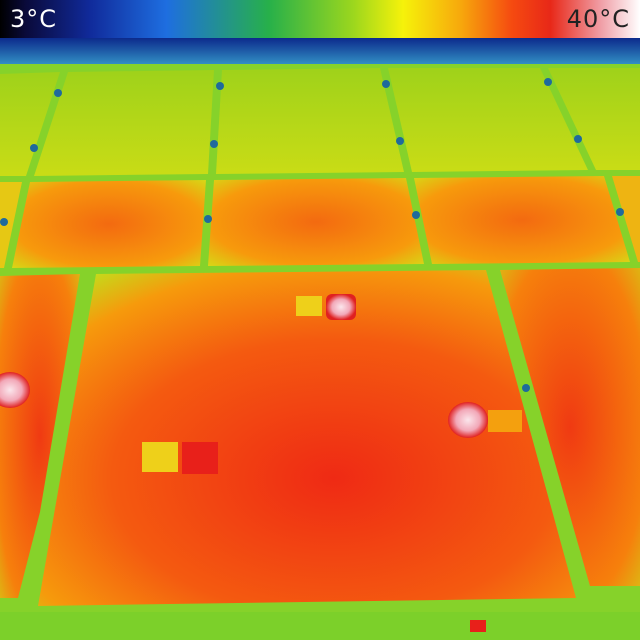  Describe the element at coordinates (15, 390) in the screenshot. I see `hot-spot-left-edge` at that location.